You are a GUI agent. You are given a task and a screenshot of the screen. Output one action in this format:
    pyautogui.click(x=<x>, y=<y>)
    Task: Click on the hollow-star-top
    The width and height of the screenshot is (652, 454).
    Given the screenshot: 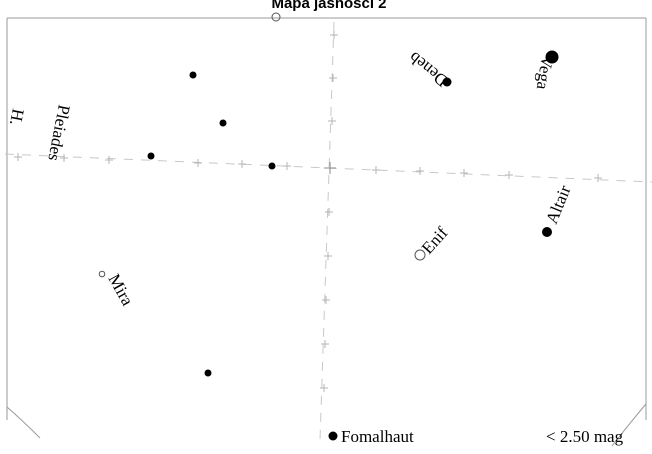 What is the action you would take?
    pyautogui.click(x=276, y=17)
    